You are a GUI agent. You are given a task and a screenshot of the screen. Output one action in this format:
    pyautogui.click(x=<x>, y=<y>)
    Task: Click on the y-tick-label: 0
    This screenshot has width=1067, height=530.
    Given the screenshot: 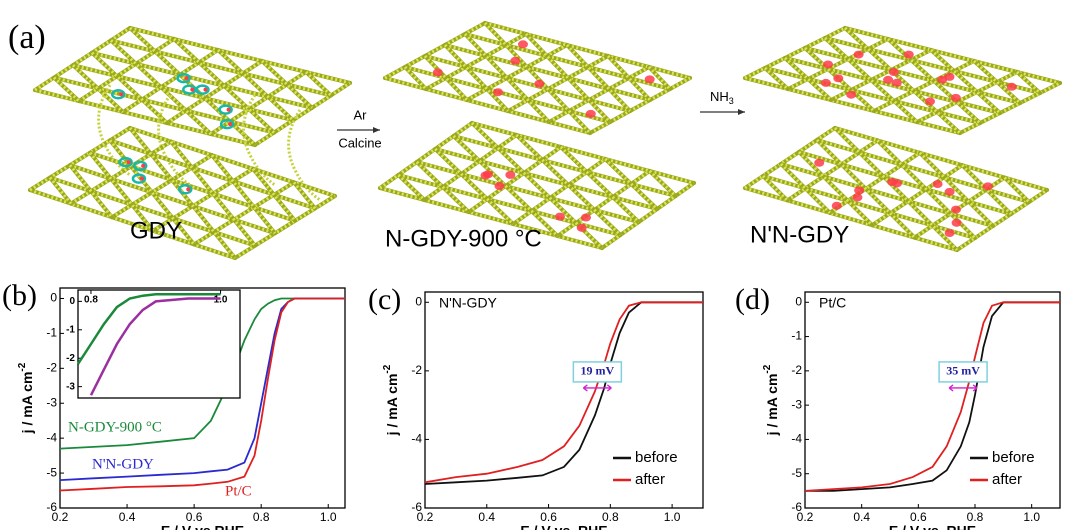 What is the action you would take?
    pyautogui.click(x=418, y=301)
    